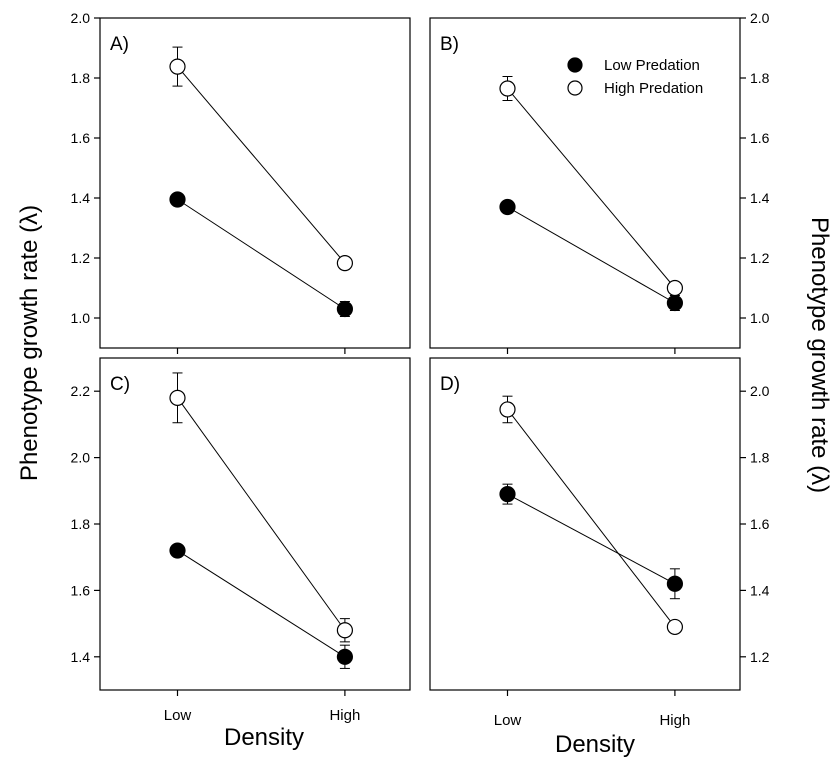  Describe the element at coordinates (760, 657) in the screenshot. I see `y-tick-label-d: 1.2` at that location.